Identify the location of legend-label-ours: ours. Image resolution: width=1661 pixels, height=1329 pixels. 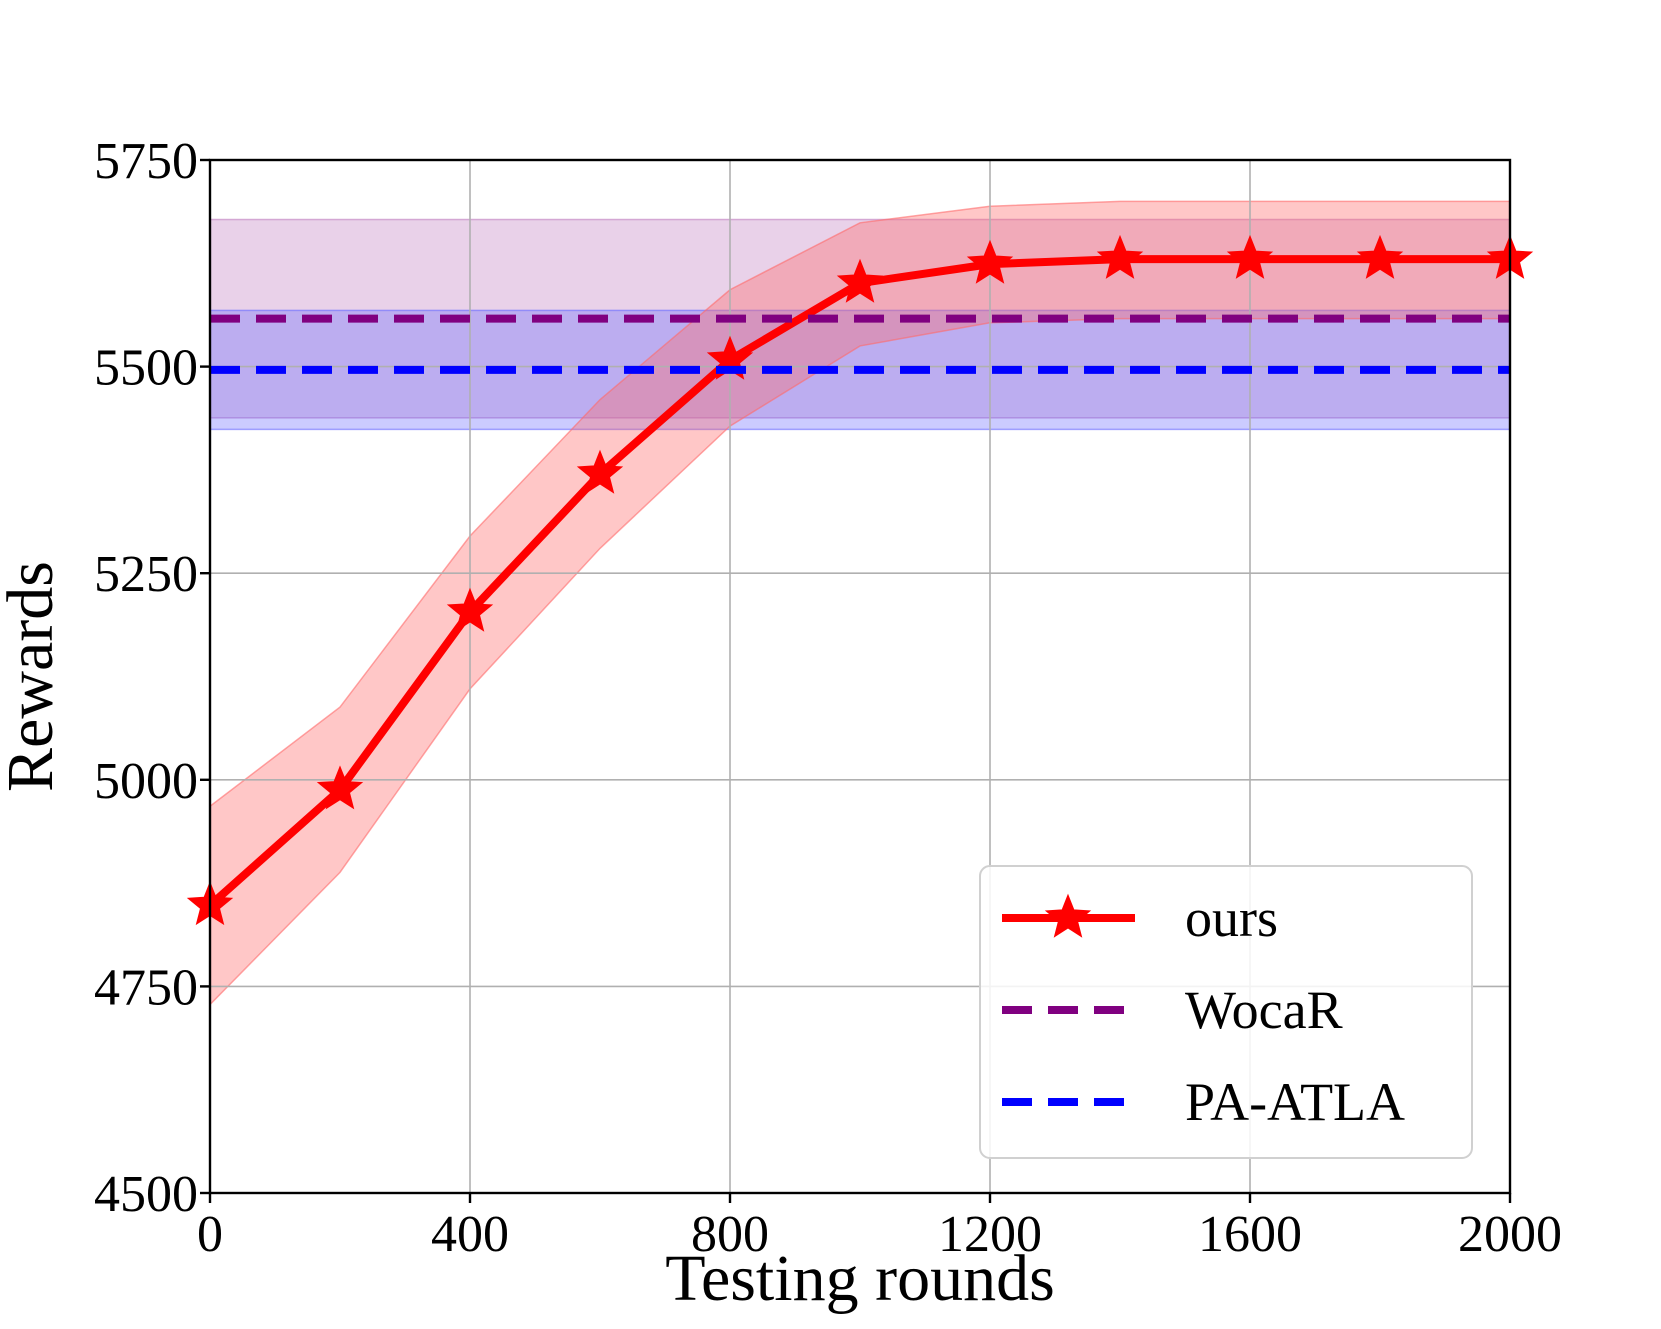
(1231, 918).